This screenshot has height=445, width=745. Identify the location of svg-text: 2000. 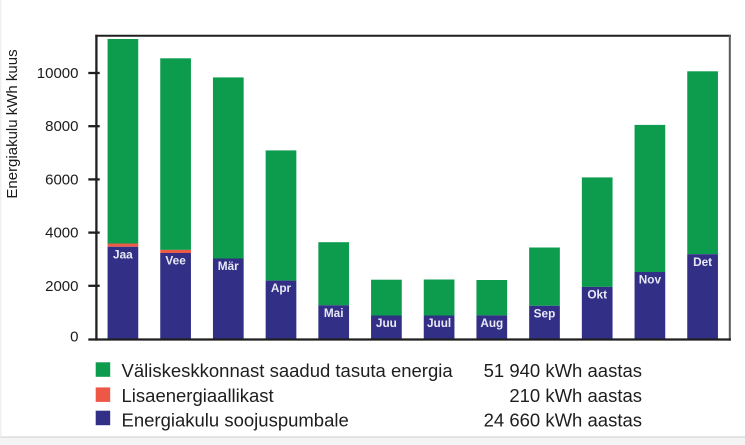
(61, 286).